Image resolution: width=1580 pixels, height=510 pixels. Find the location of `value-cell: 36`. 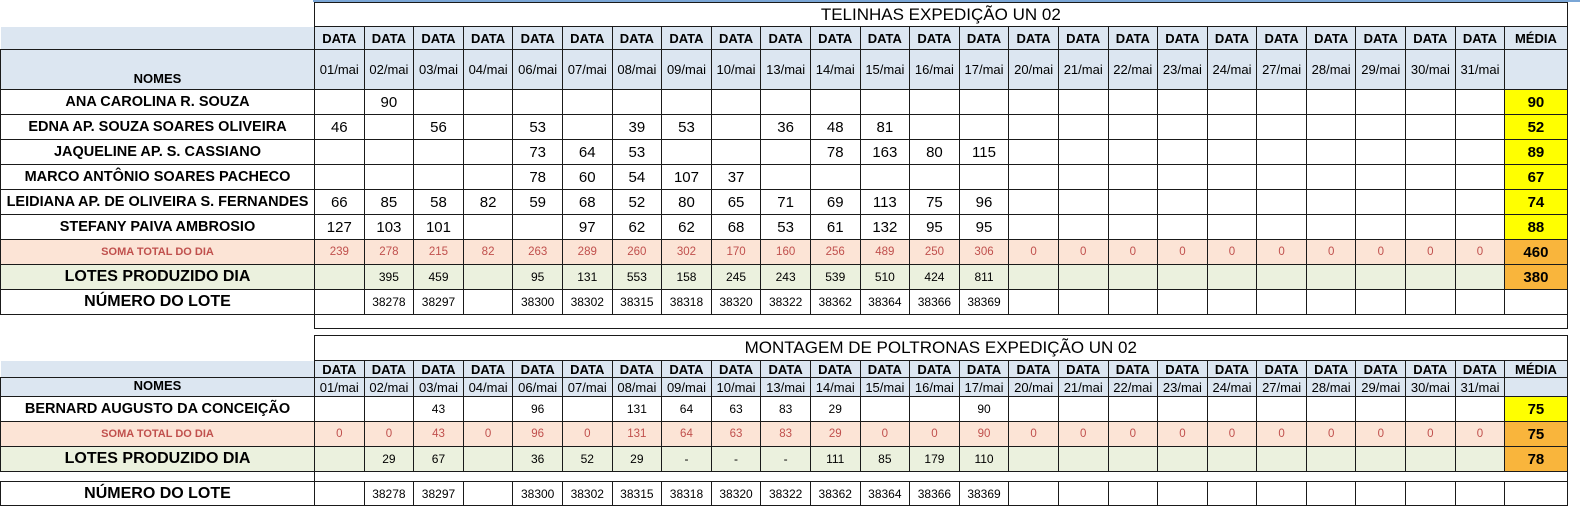

value-cell: 36 is located at coordinates (785, 127).